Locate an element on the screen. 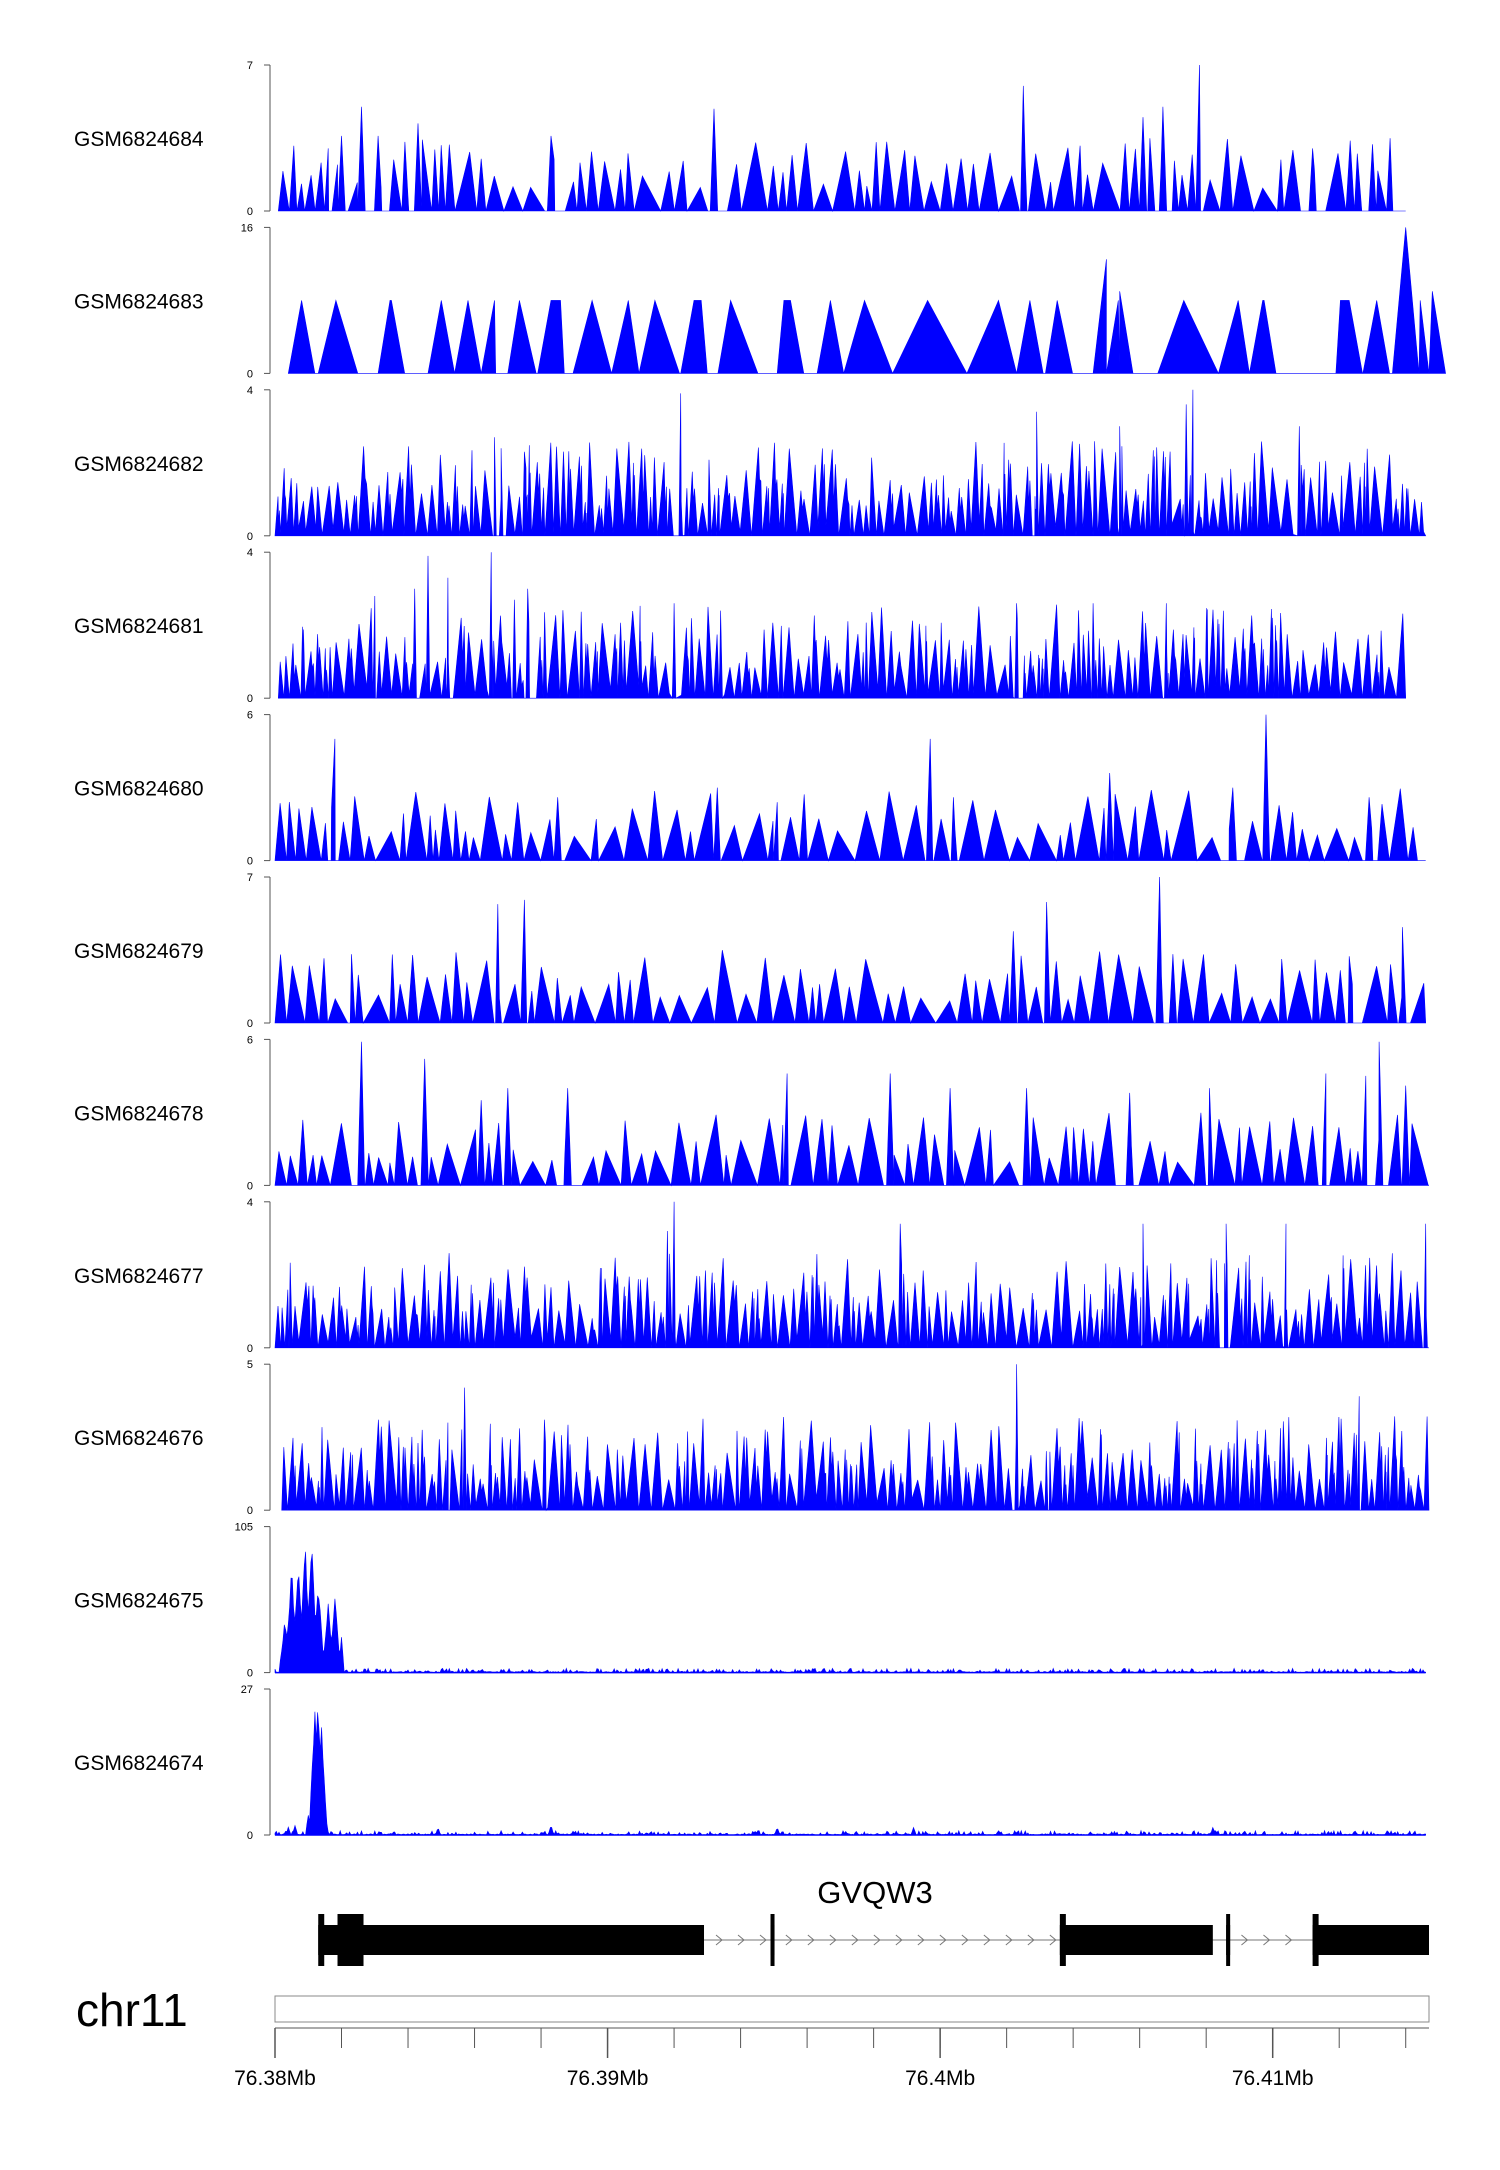  cds-start-mark is located at coordinates (350, 1940).